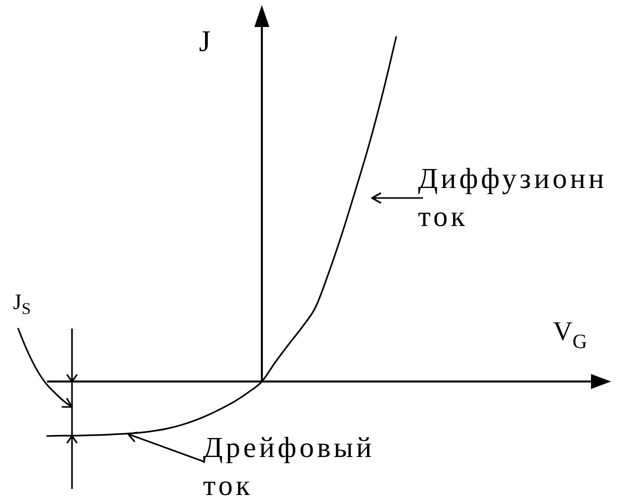  What do you see at coordinates (22, 303) in the screenshot?
I see `text: J$_{S}$` at bounding box center [22, 303].